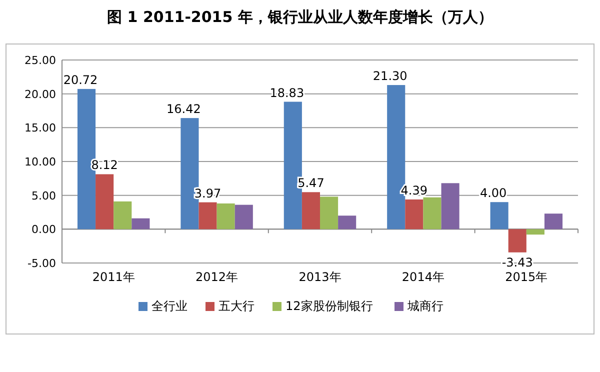 The width and height of the screenshot is (600, 372). I want to click on x-tick-label: 2013年, so click(320, 277).